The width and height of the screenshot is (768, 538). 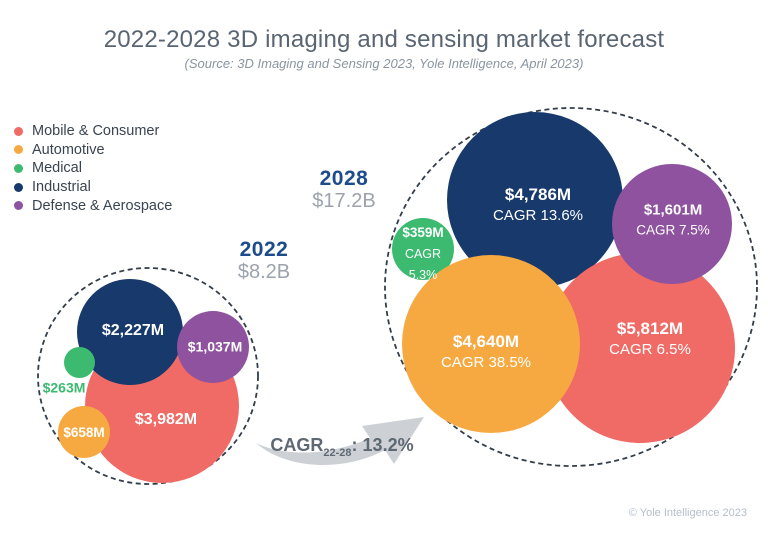 I want to click on year-label-2028: 2028 $17.2B, so click(x=343, y=190).